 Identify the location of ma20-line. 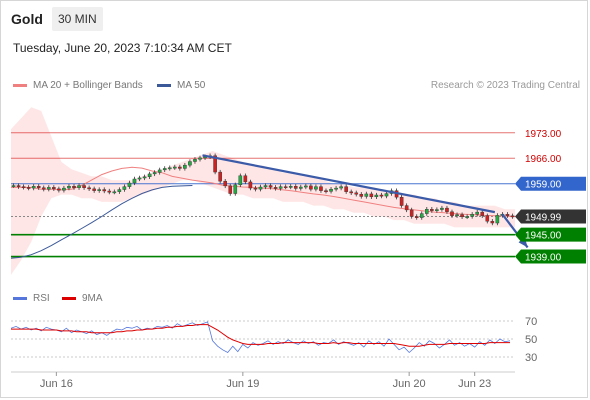
(263, 191).